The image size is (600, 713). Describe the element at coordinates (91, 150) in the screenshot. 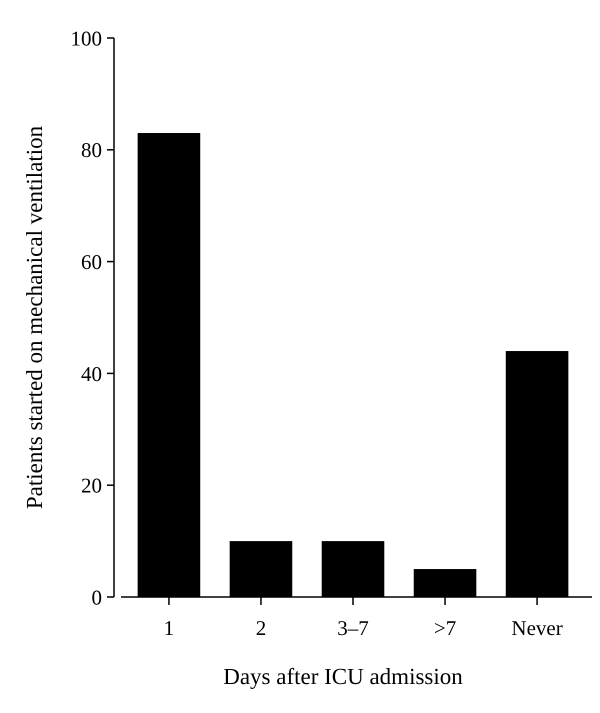

I see `y-tick-label: 80` at that location.